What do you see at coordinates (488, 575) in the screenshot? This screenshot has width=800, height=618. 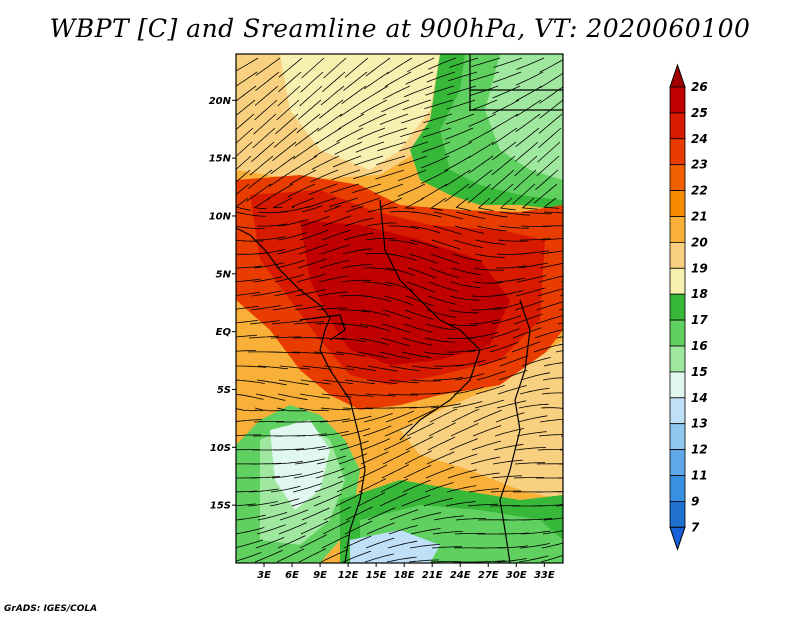 I see `lon-tick-label: 27E` at bounding box center [488, 575].